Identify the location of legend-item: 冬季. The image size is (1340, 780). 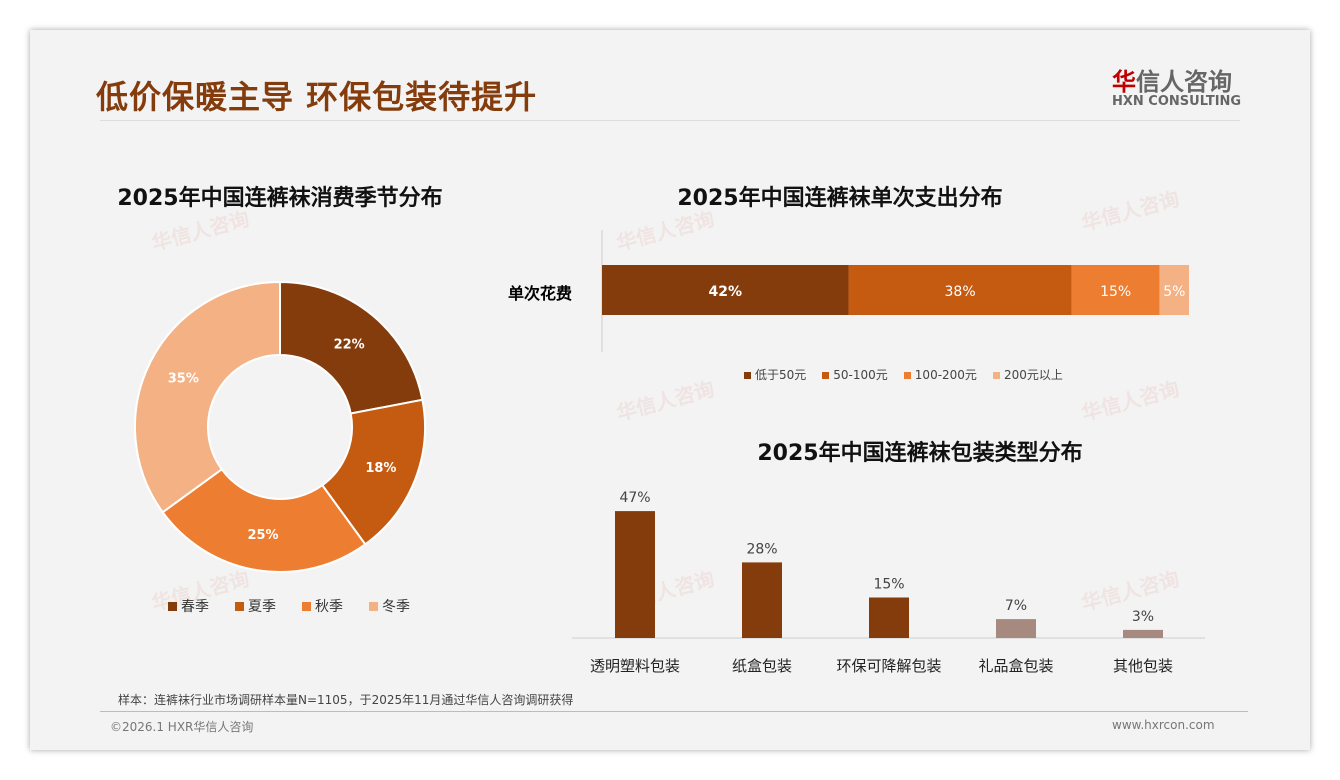
(389, 606).